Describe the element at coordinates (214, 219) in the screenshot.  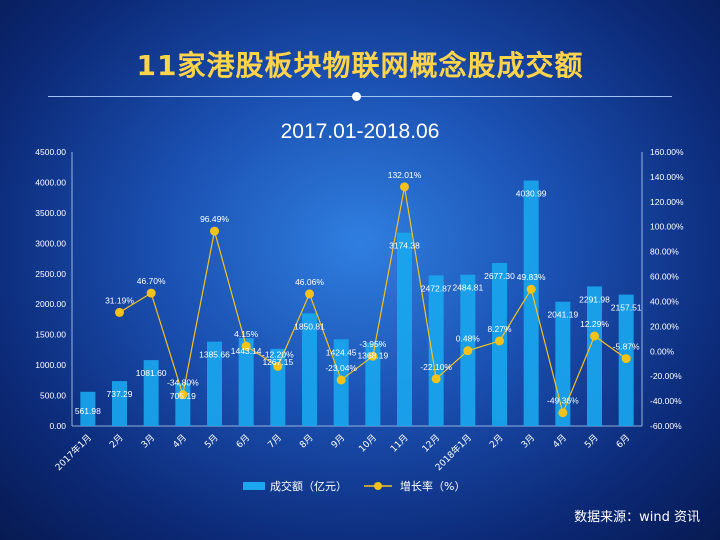
I see `growth-rate-label: 96.49%` at that location.